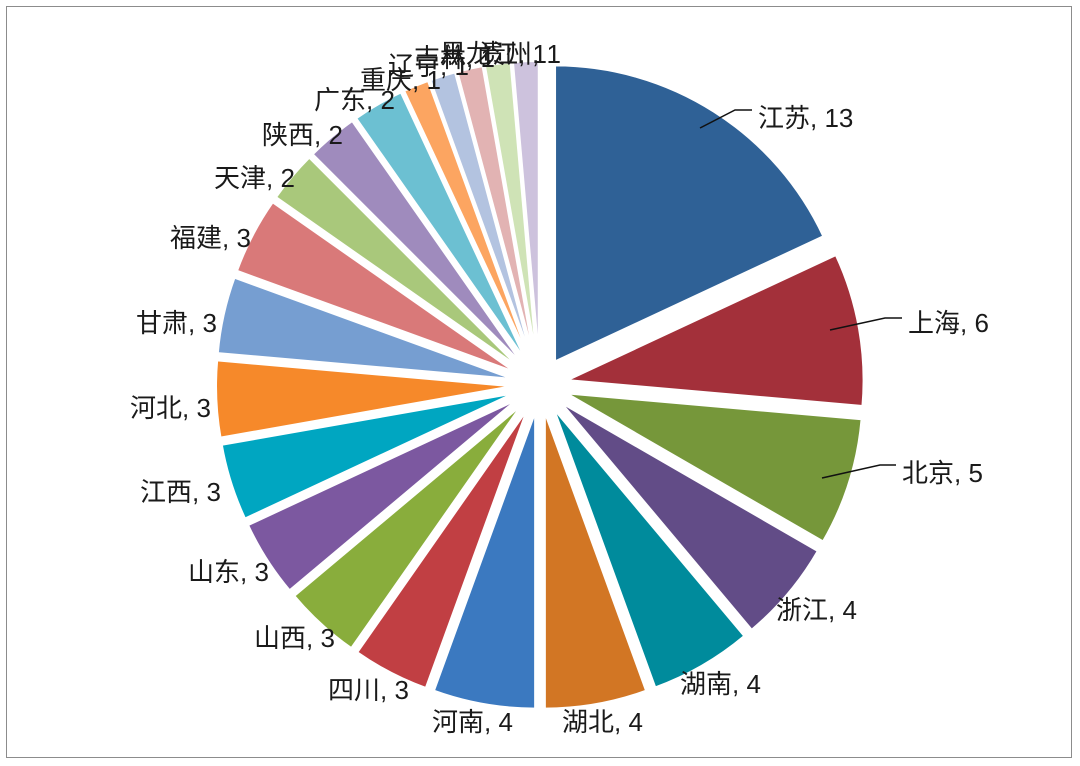  What do you see at coordinates (294, 638) in the screenshot?
I see `slice-label-9: 山西, 3` at bounding box center [294, 638].